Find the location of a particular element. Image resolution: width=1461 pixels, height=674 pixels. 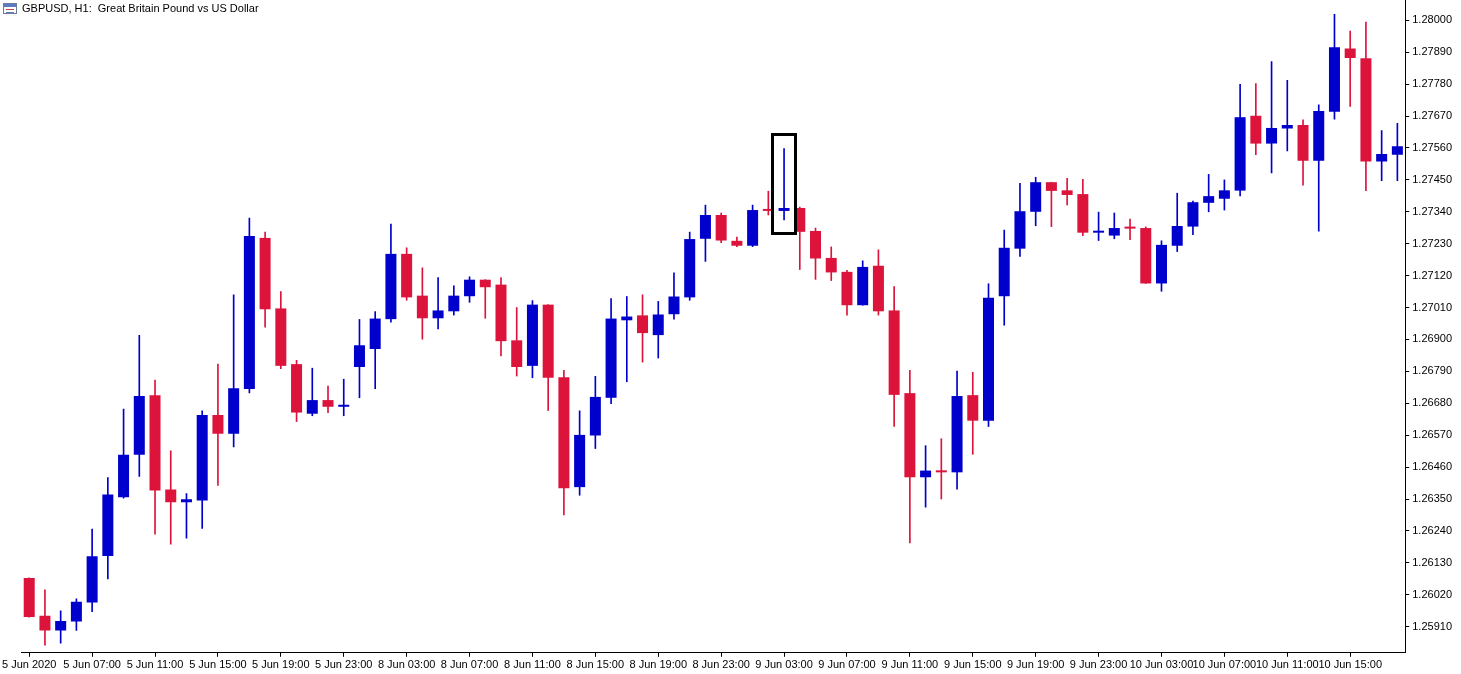

x-tick-label: 9 Jun 07:00 is located at coordinates (847, 664).